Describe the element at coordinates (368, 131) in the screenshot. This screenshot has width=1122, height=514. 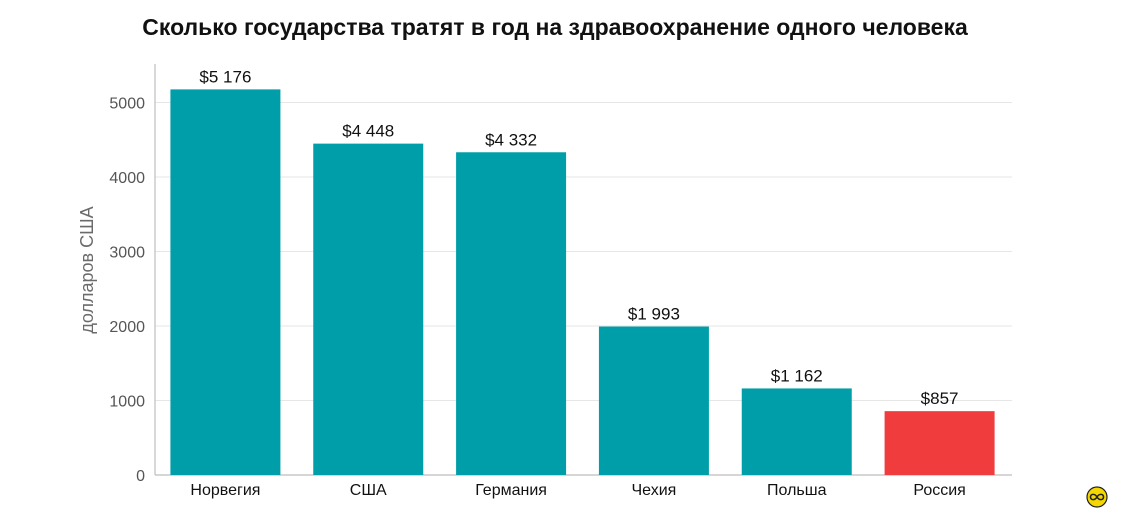
I see `data-label: $4 448` at that location.